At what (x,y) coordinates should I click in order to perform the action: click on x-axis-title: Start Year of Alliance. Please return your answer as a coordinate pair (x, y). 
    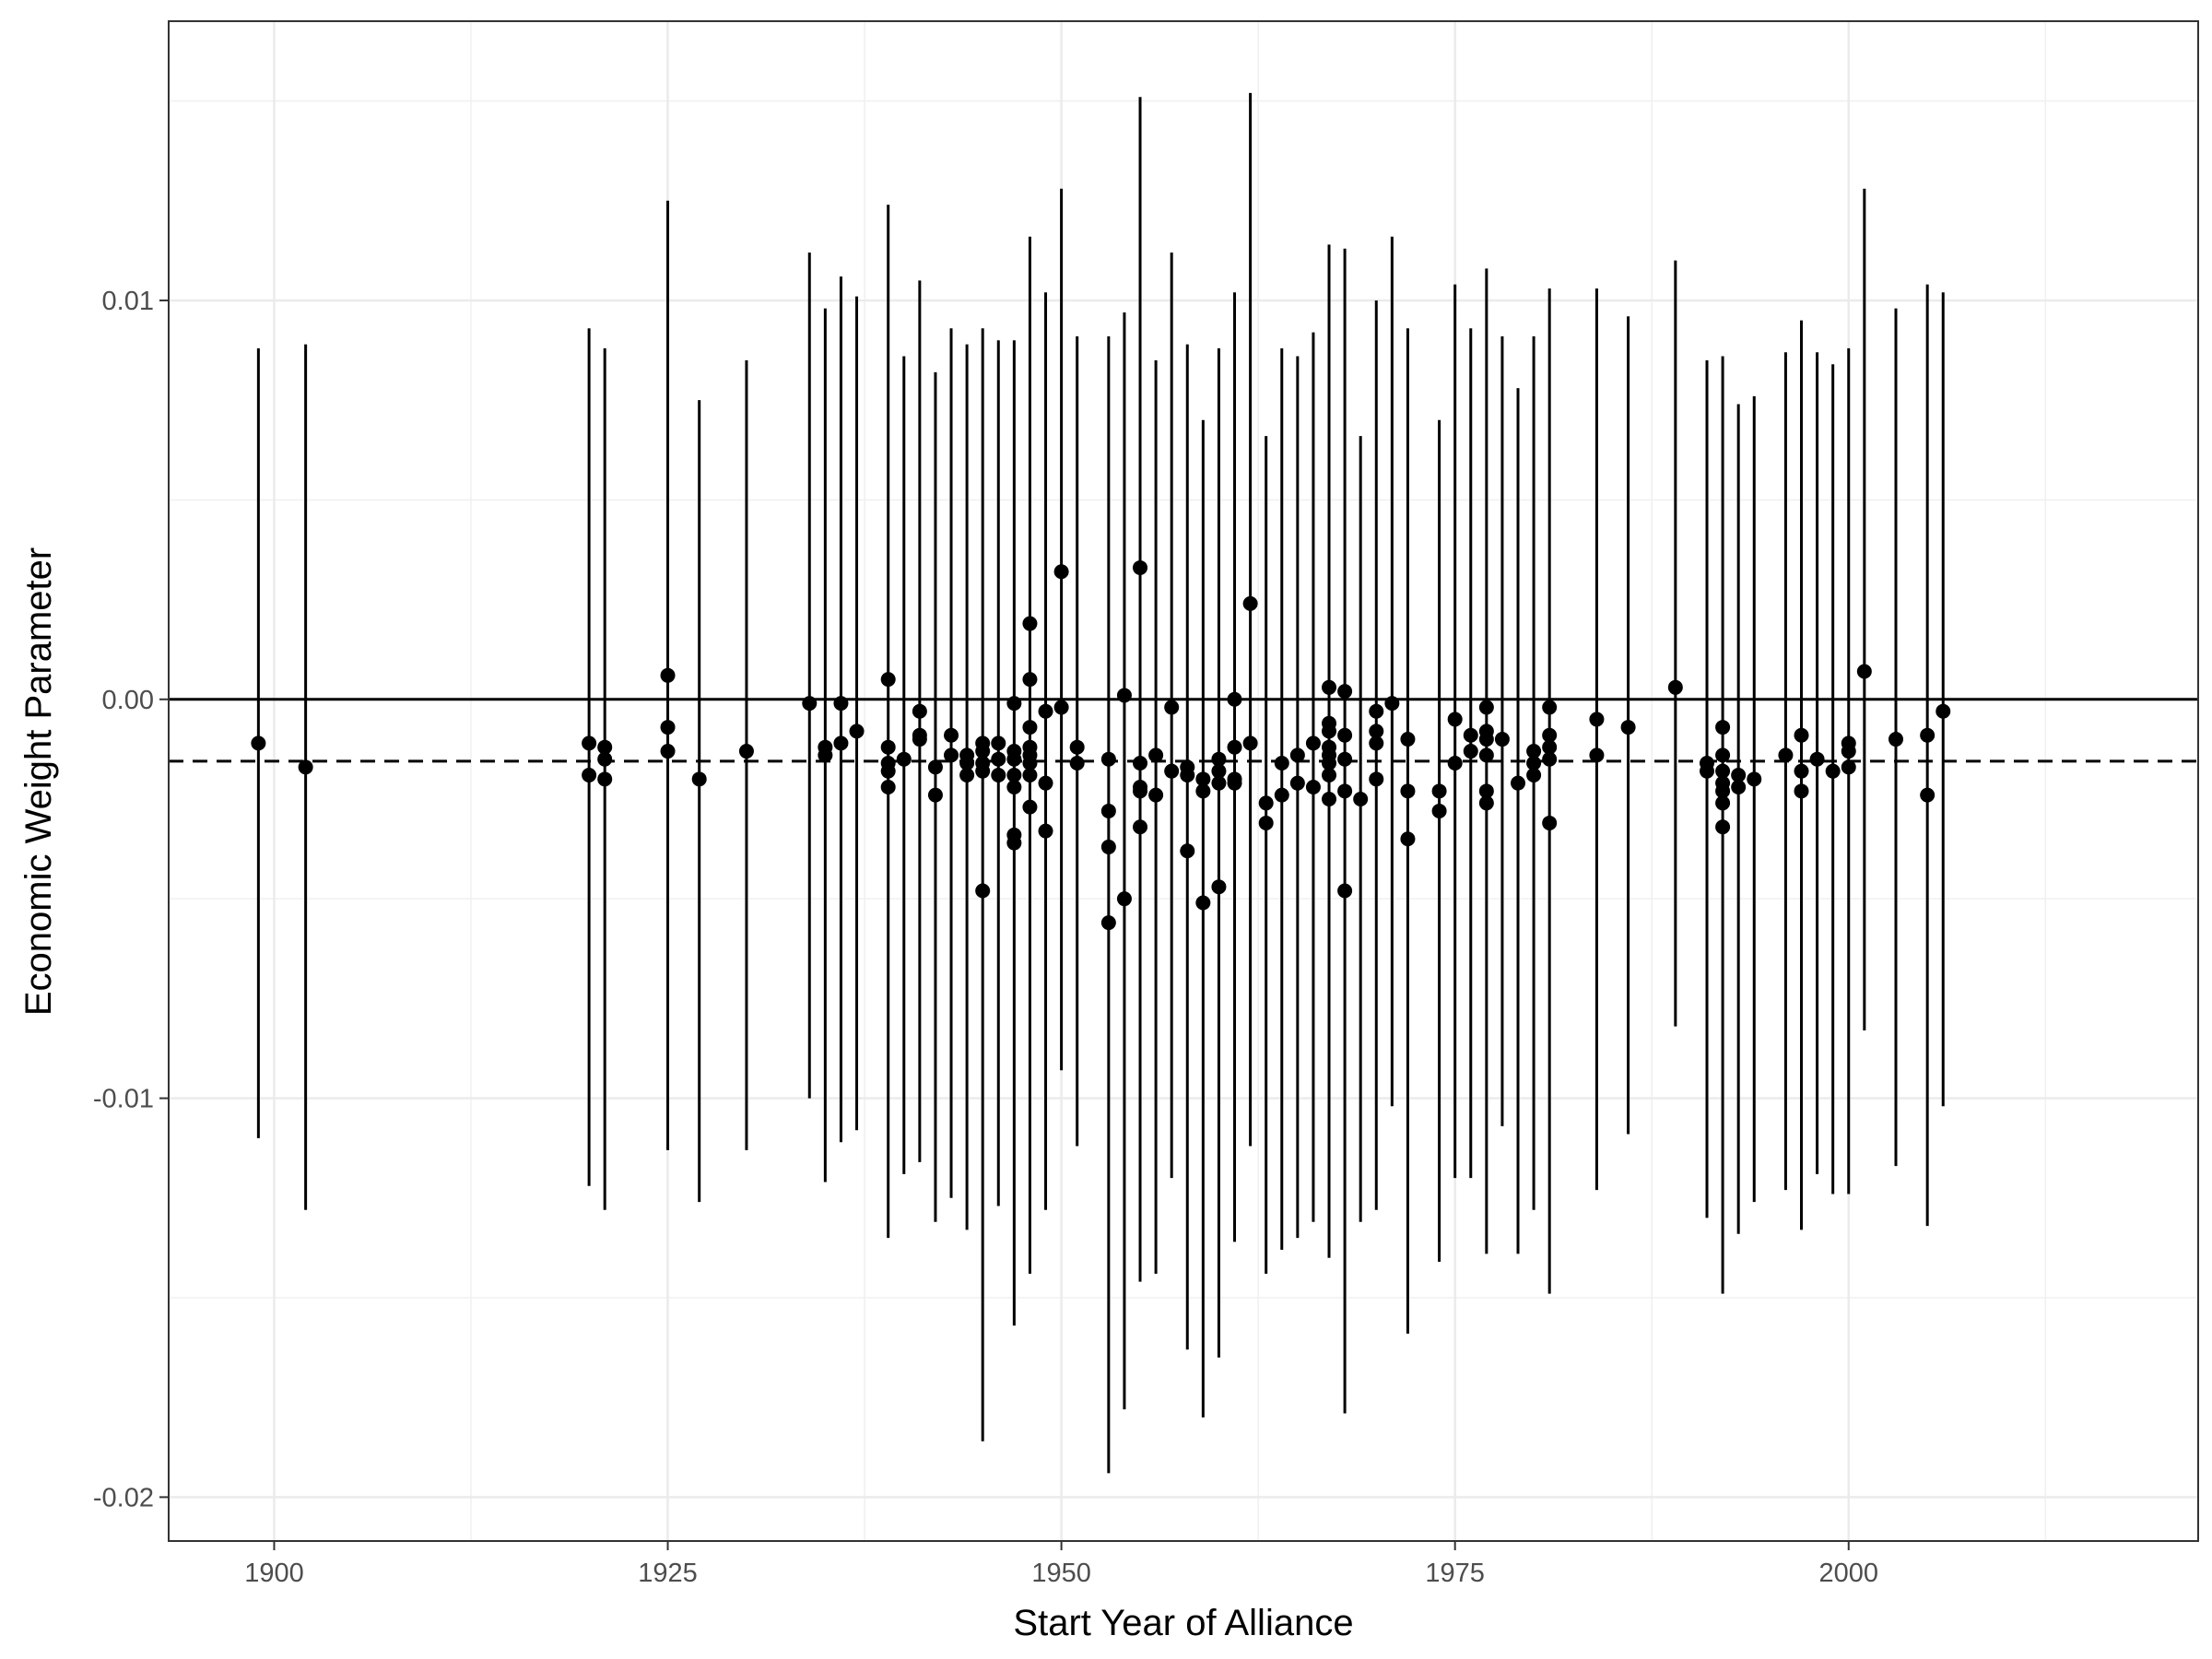
    Looking at the image, I should click on (1183, 1623).